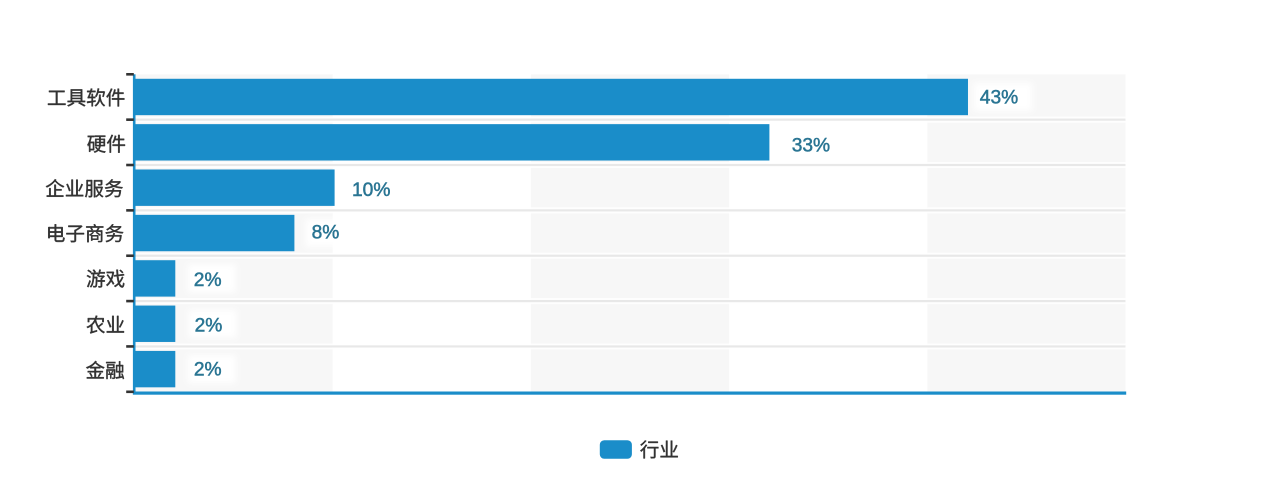 The image size is (1280, 490). Describe the element at coordinates (999, 97) in the screenshot. I see `svg-text: 43%` at that location.